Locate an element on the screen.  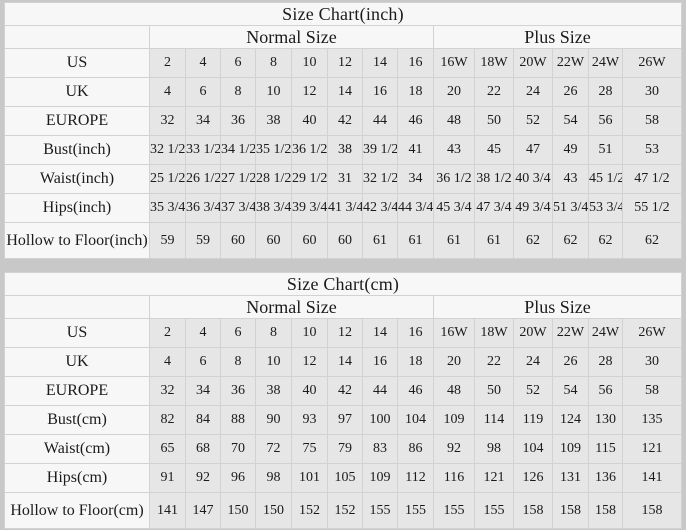
size-value-cell: 83 is located at coordinates (380, 449).